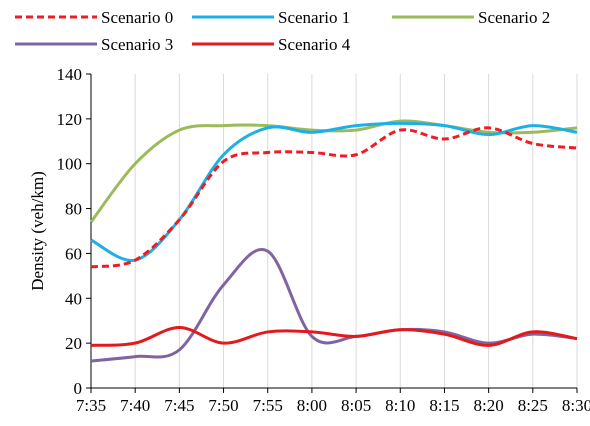 Image resolution: width=590 pixels, height=426 pixels. I want to click on y-tick-label: 140, so click(70, 74).